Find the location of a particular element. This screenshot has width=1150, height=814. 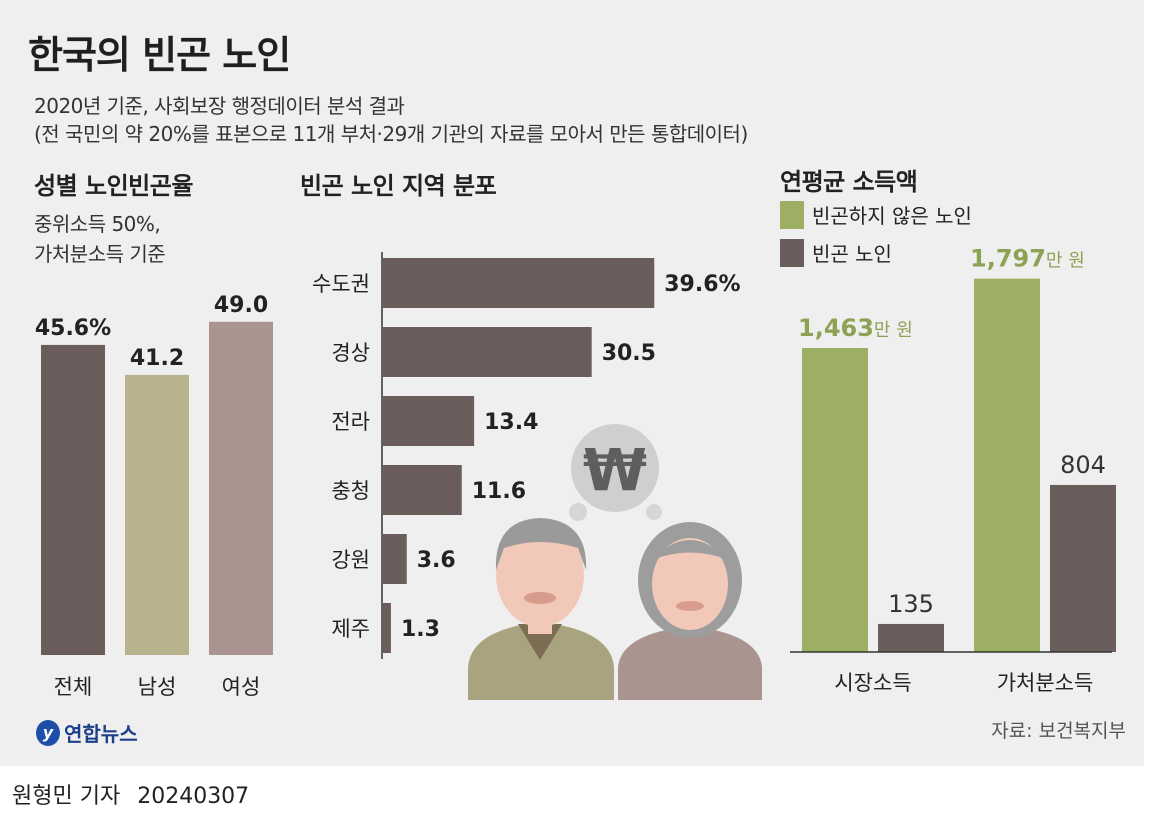

publish-date: 20240307 is located at coordinates (193, 796).